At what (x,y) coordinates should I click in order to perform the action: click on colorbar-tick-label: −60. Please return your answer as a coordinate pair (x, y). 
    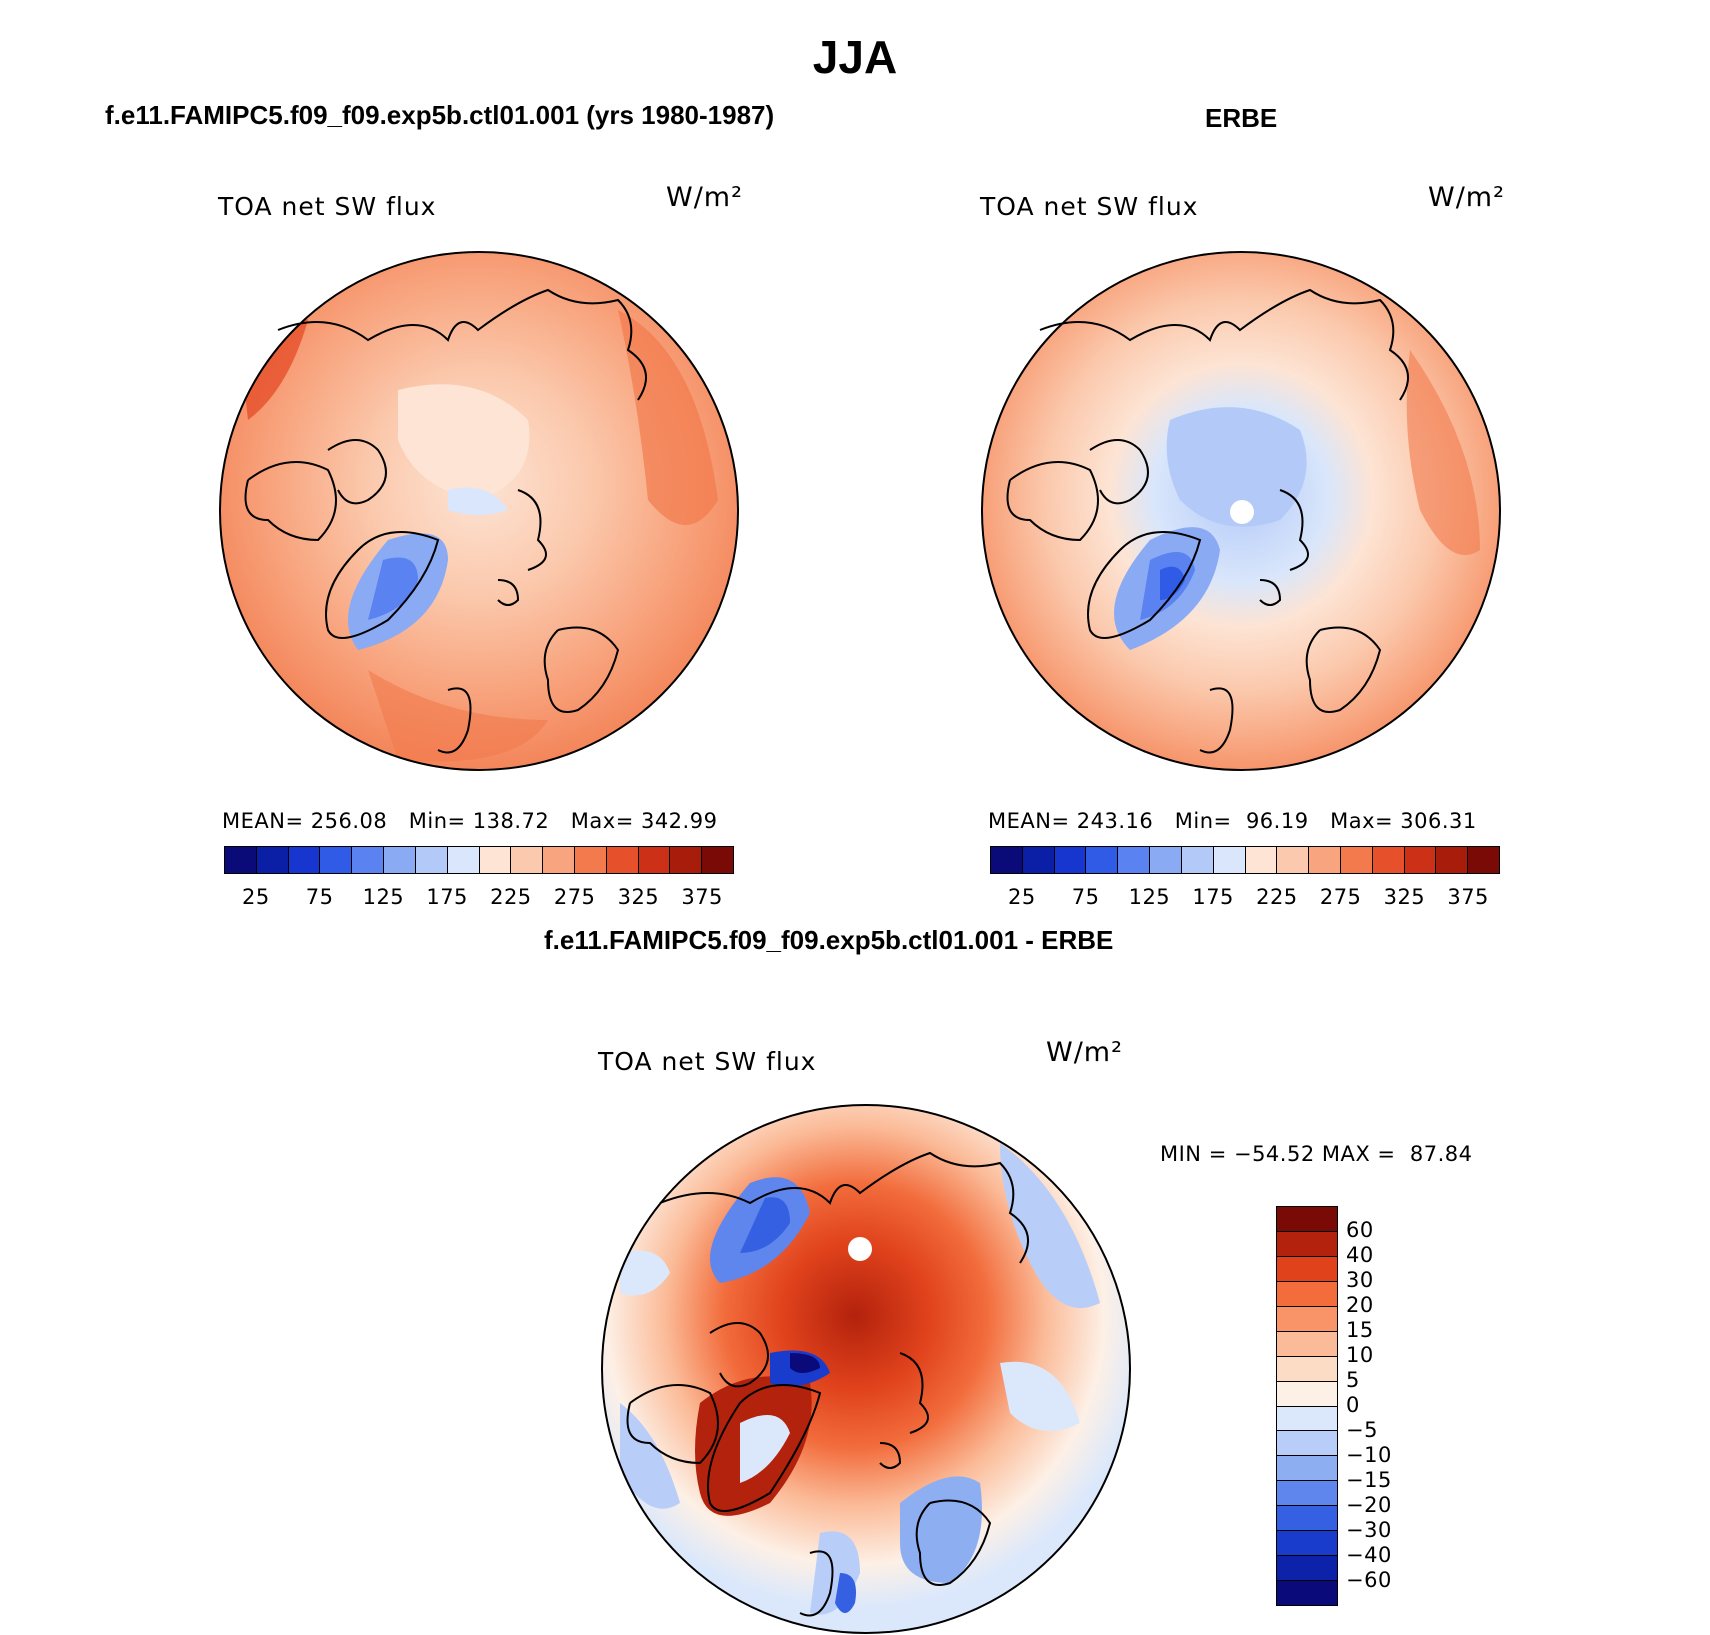
    Looking at the image, I should click on (1369, 1580).